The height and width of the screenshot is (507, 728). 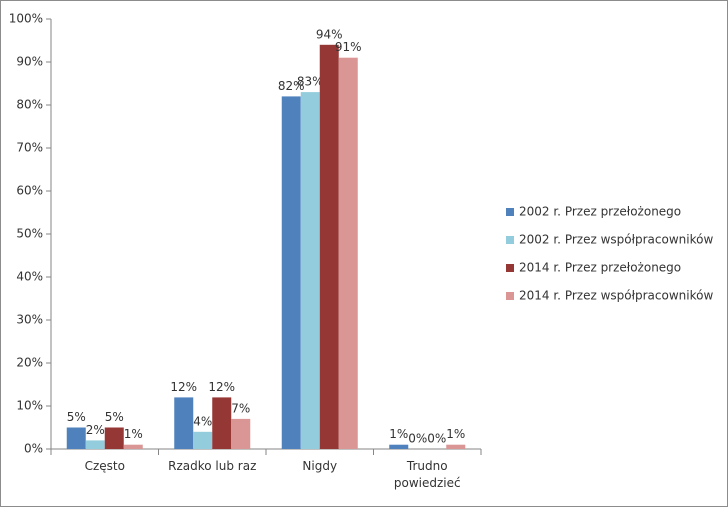 I want to click on y-tick-label: 60%, so click(x=29, y=191).